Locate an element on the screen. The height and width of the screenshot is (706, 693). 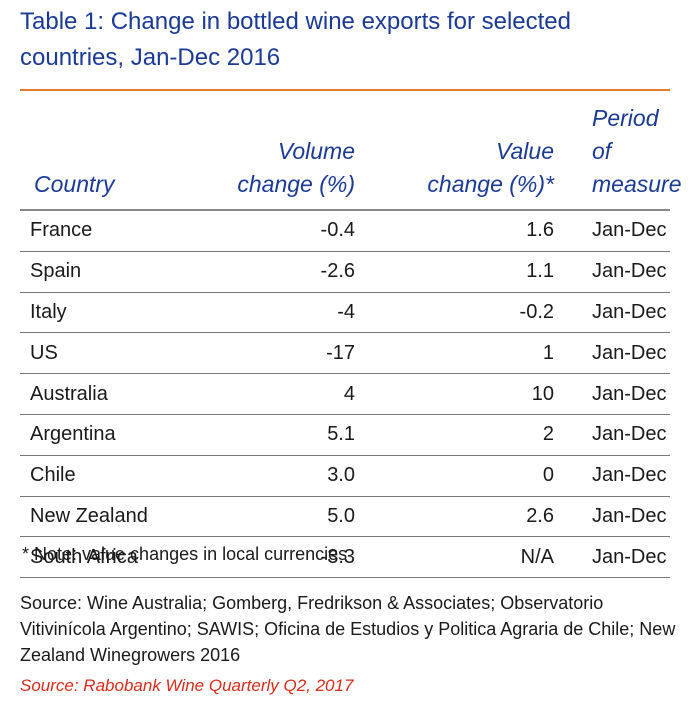
table-row: South Africa -3.3 N/A Jan-Dec is located at coordinates (345, 557).